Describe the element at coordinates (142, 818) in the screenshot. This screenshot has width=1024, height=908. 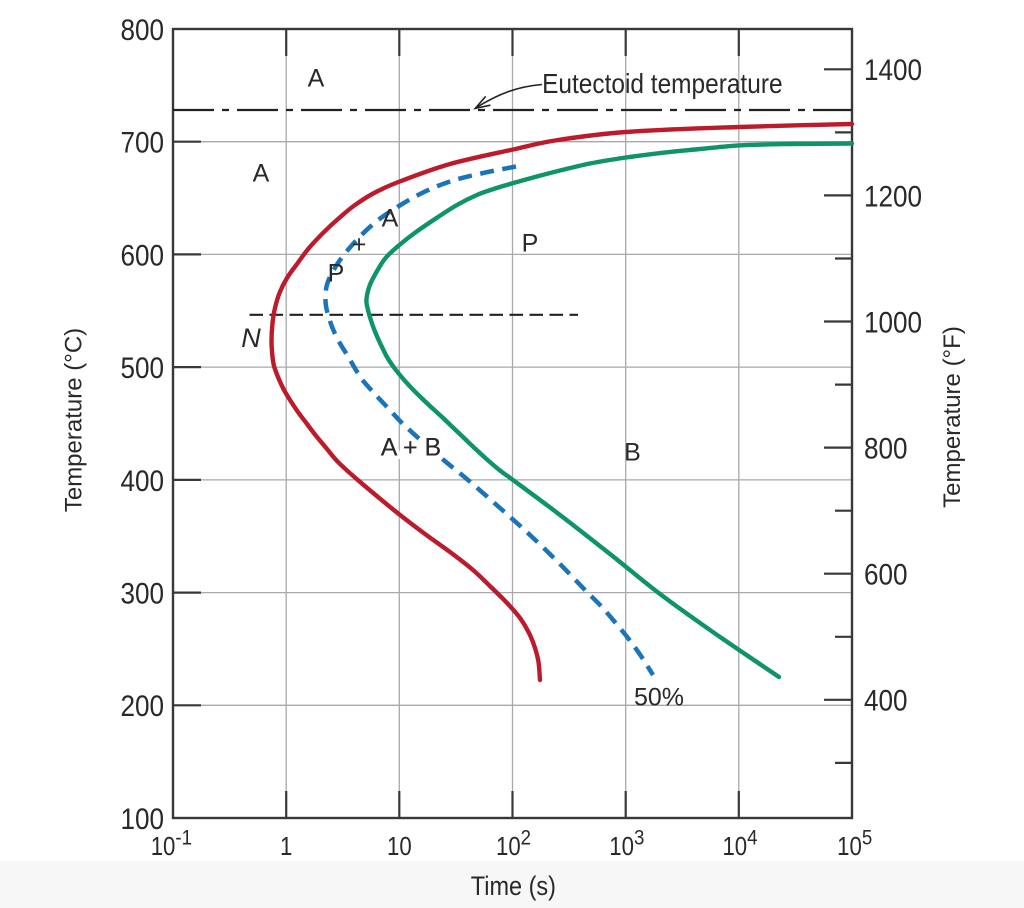
I see `svg-text: 100` at that location.